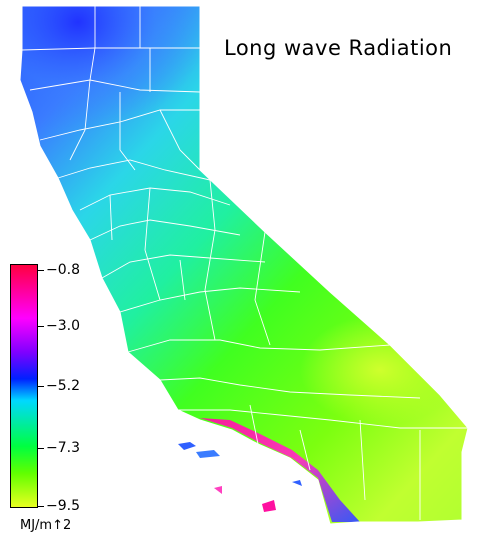  I want to click on legend-units: MJ/m↑2, so click(46, 525).